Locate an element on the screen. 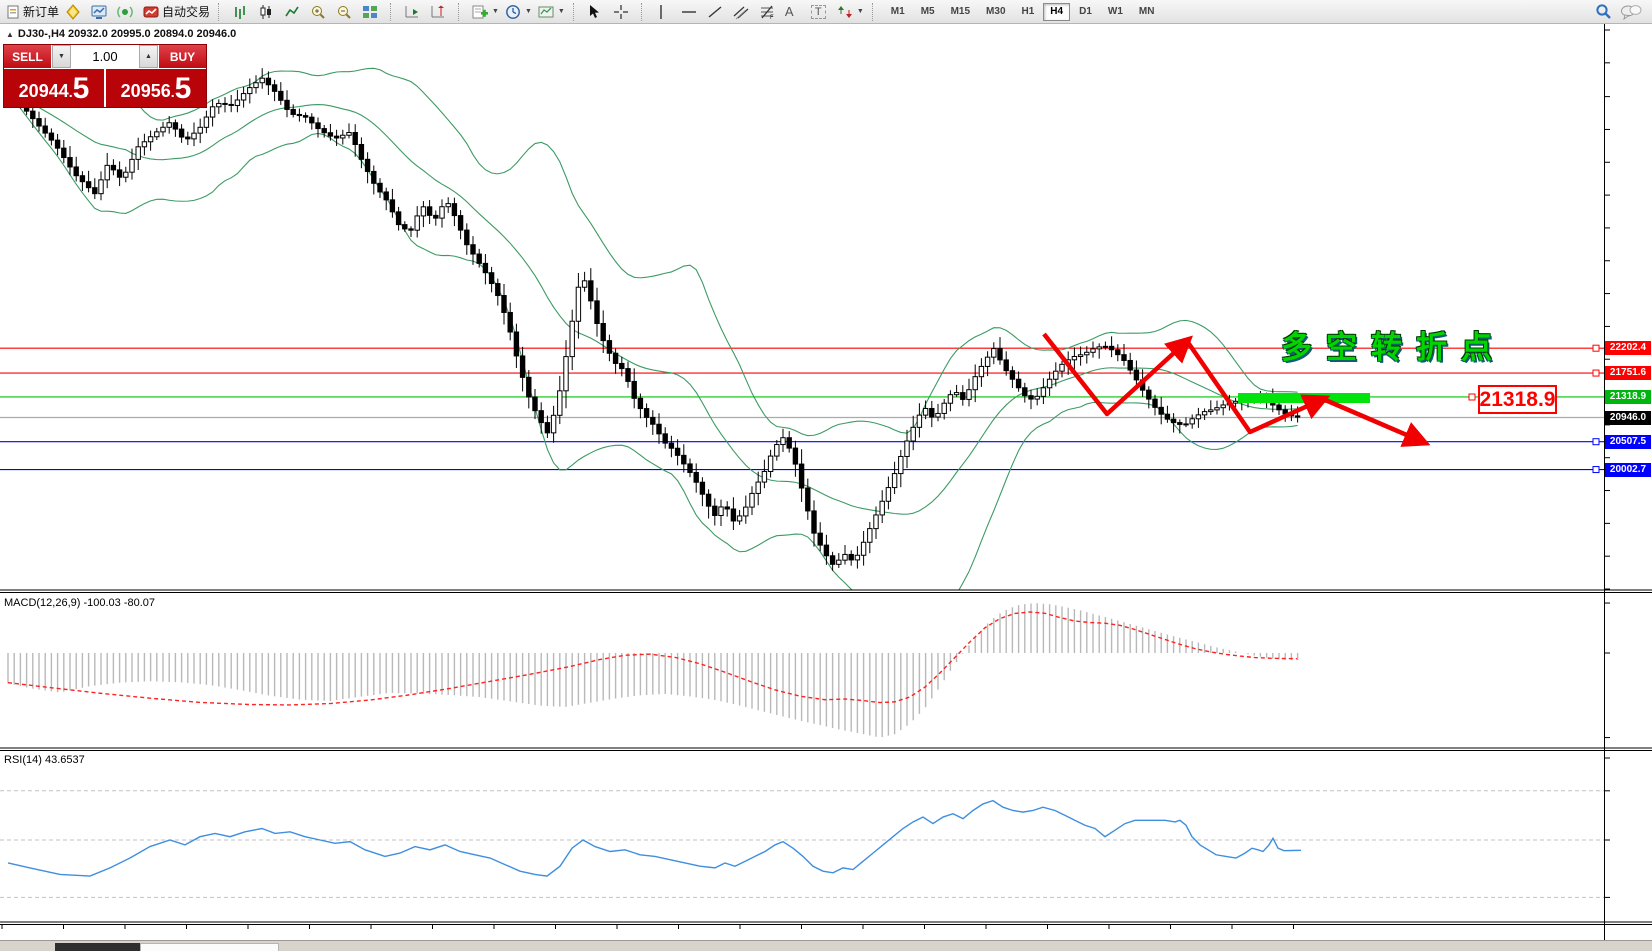 The height and width of the screenshot is (951, 1652). volume-increase-button: ▲ is located at coordinates (148, 56).